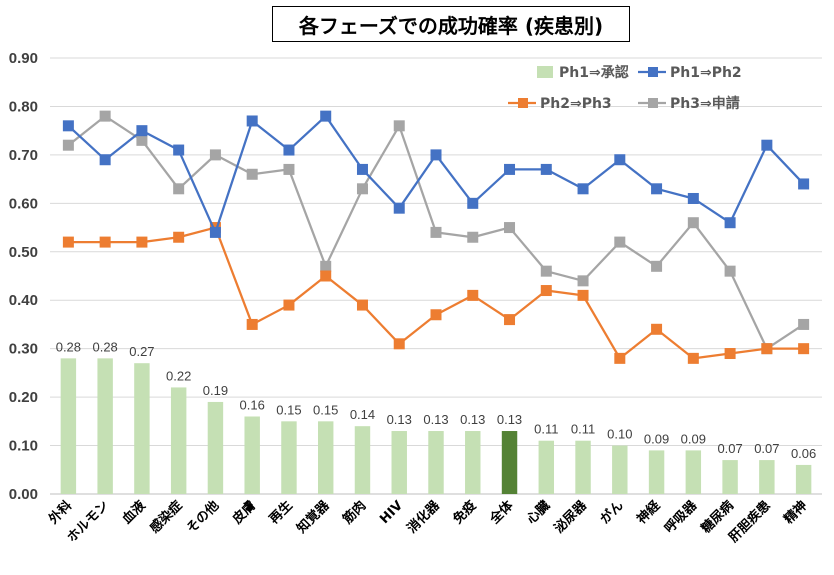  What do you see at coordinates (166, 517) in the screenshot?
I see `x-category-label: 感染症` at bounding box center [166, 517].